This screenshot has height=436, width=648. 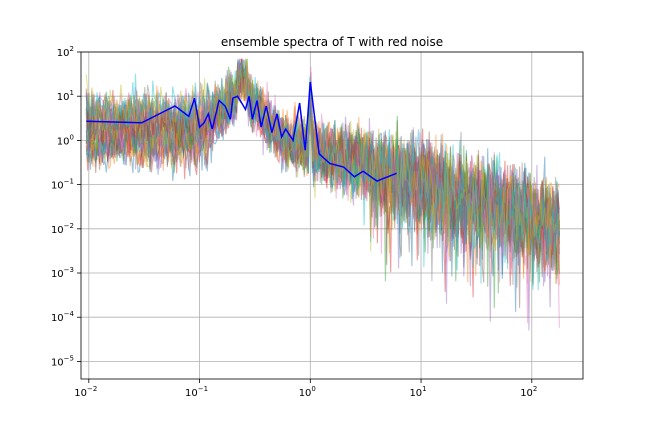 I want to click on y-tick-label: 10⁻³, so click(x=62, y=273).